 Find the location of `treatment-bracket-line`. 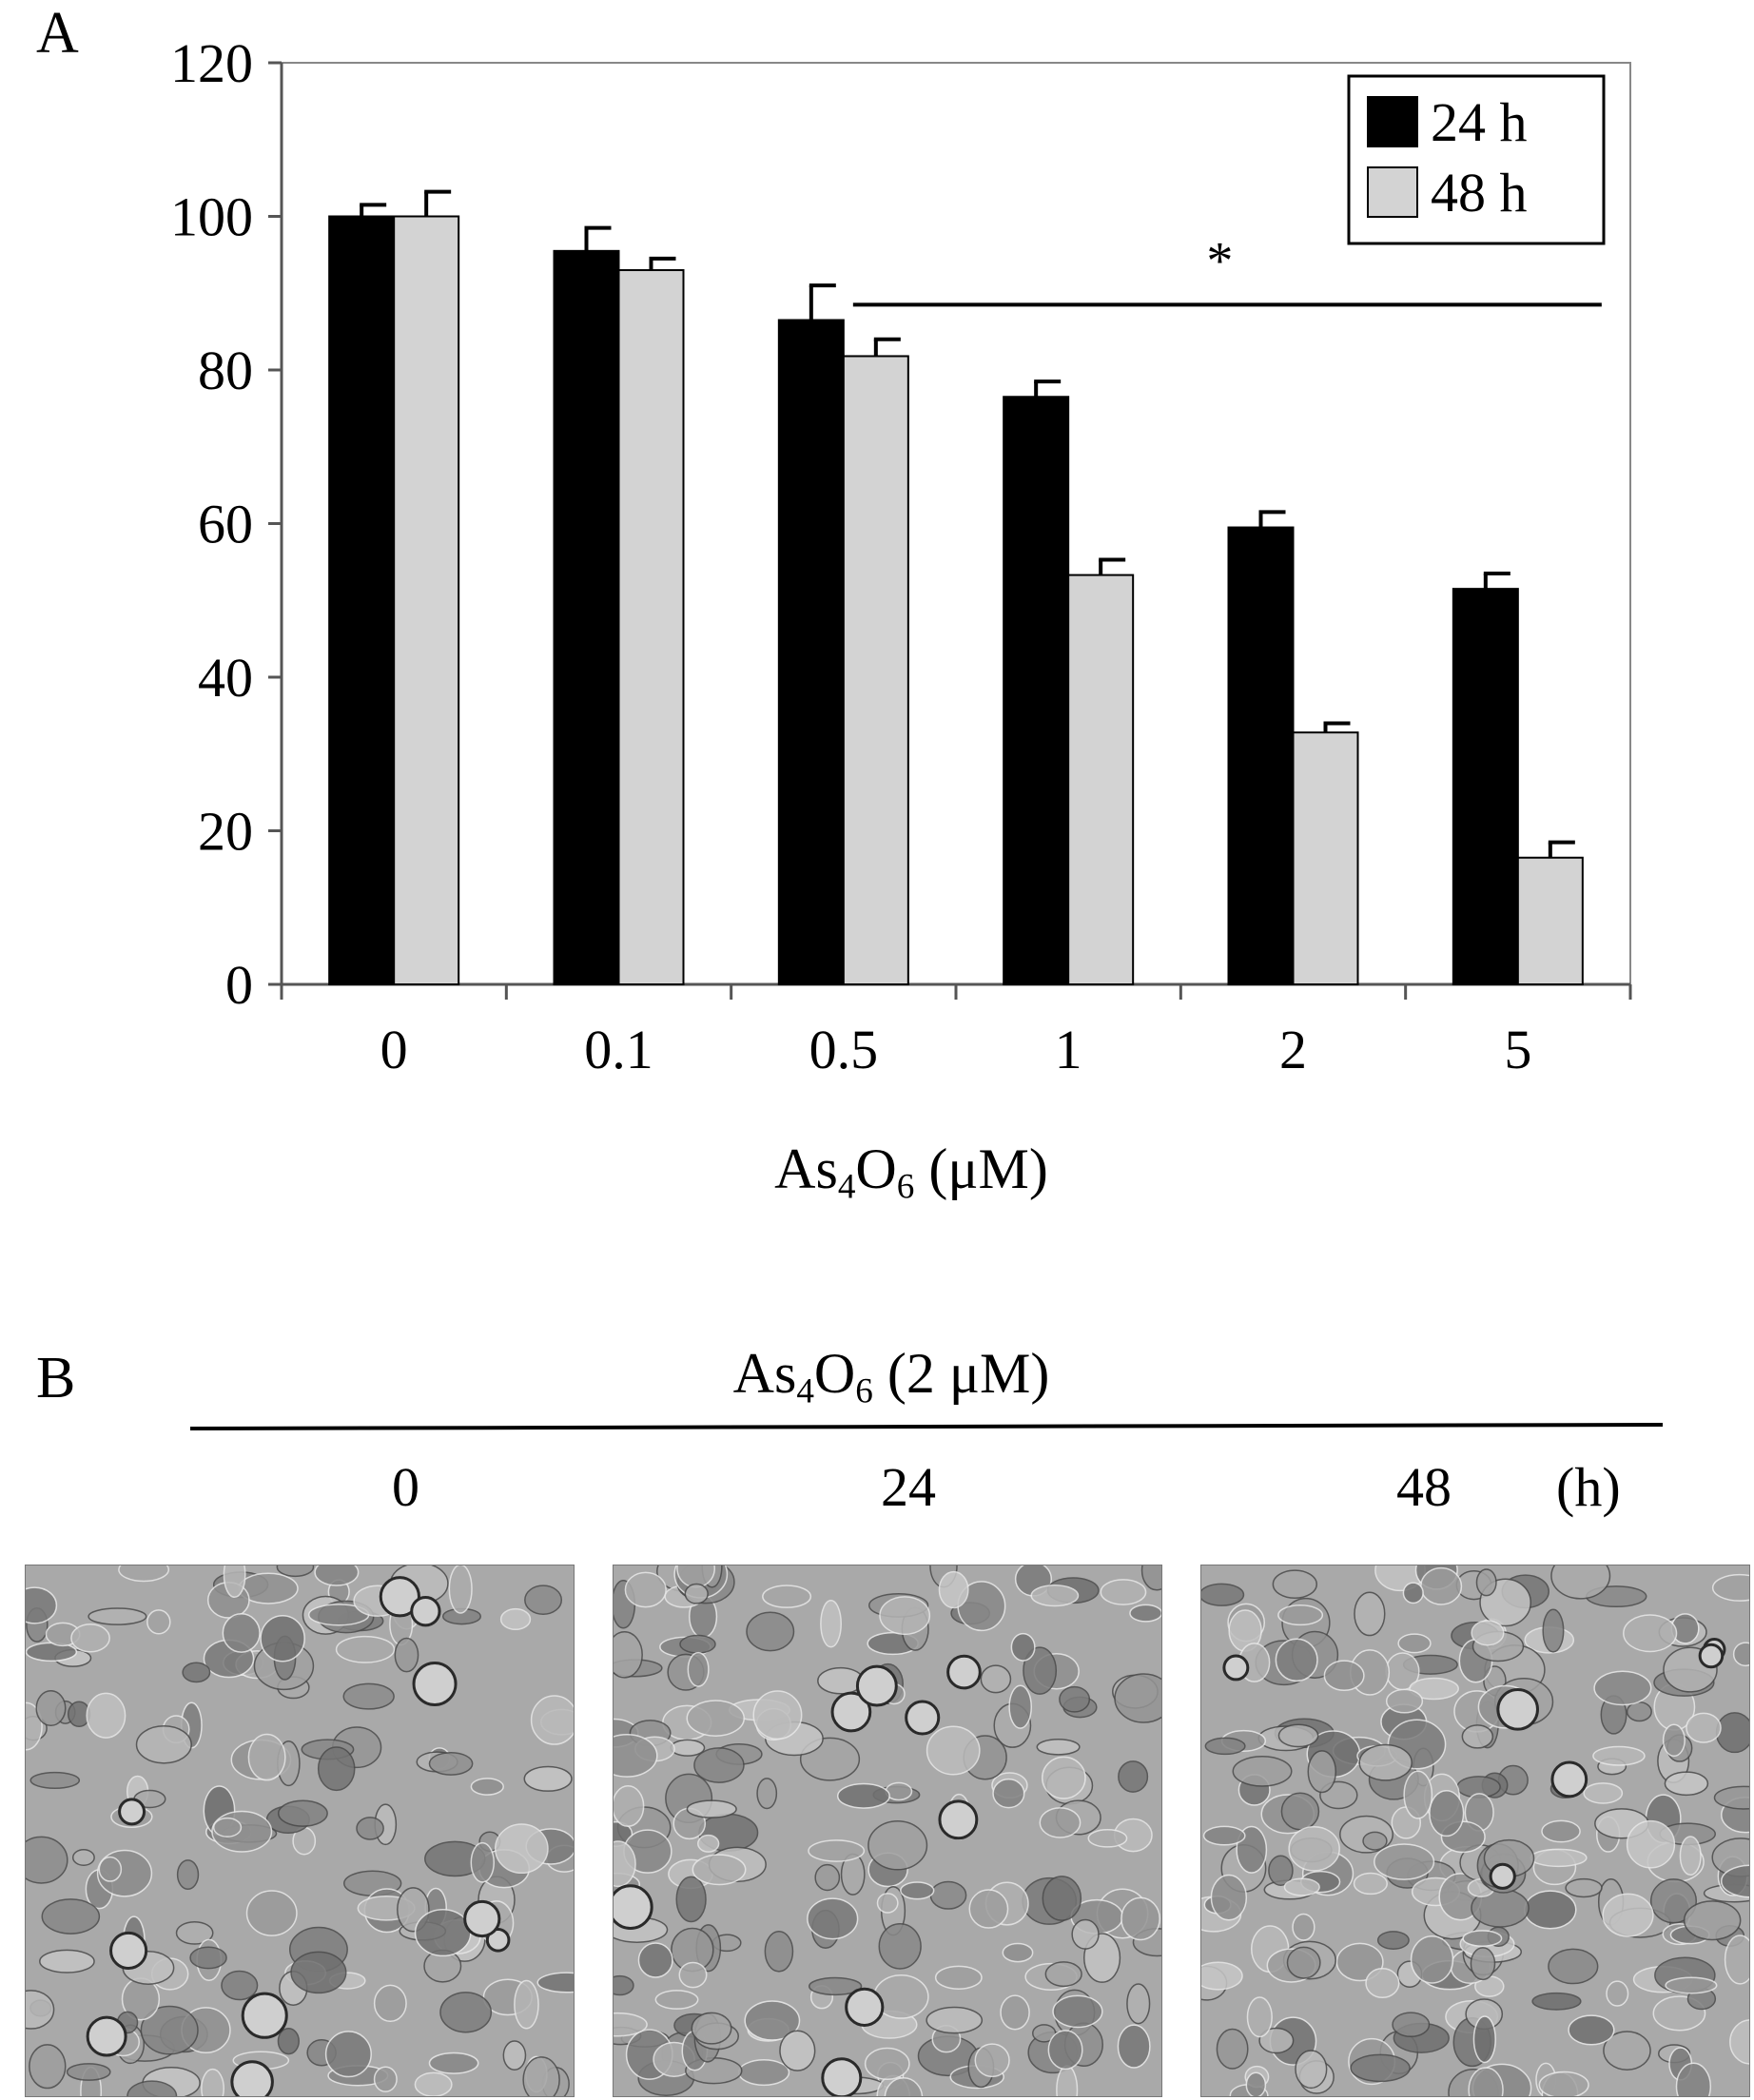

treatment-bracket-line is located at coordinates (926, 1426).